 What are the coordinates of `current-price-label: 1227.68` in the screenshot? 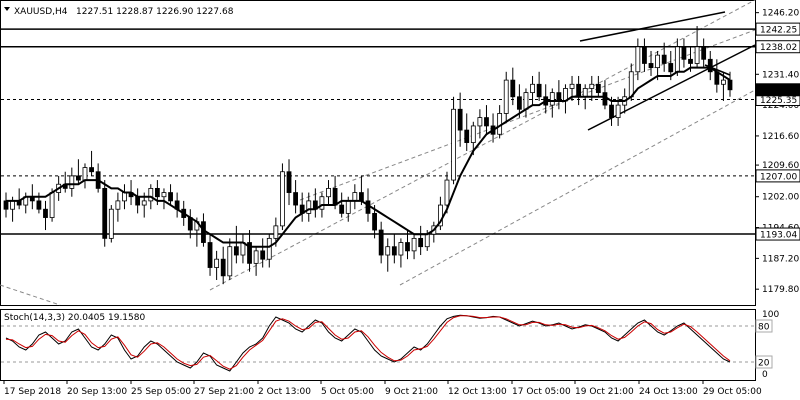 It's located at (778, 91).